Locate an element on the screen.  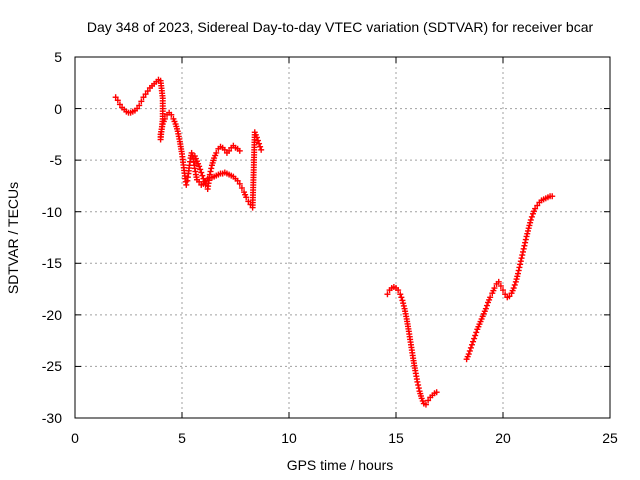
x-axis-label: GPS time / hours is located at coordinates (340, 465).